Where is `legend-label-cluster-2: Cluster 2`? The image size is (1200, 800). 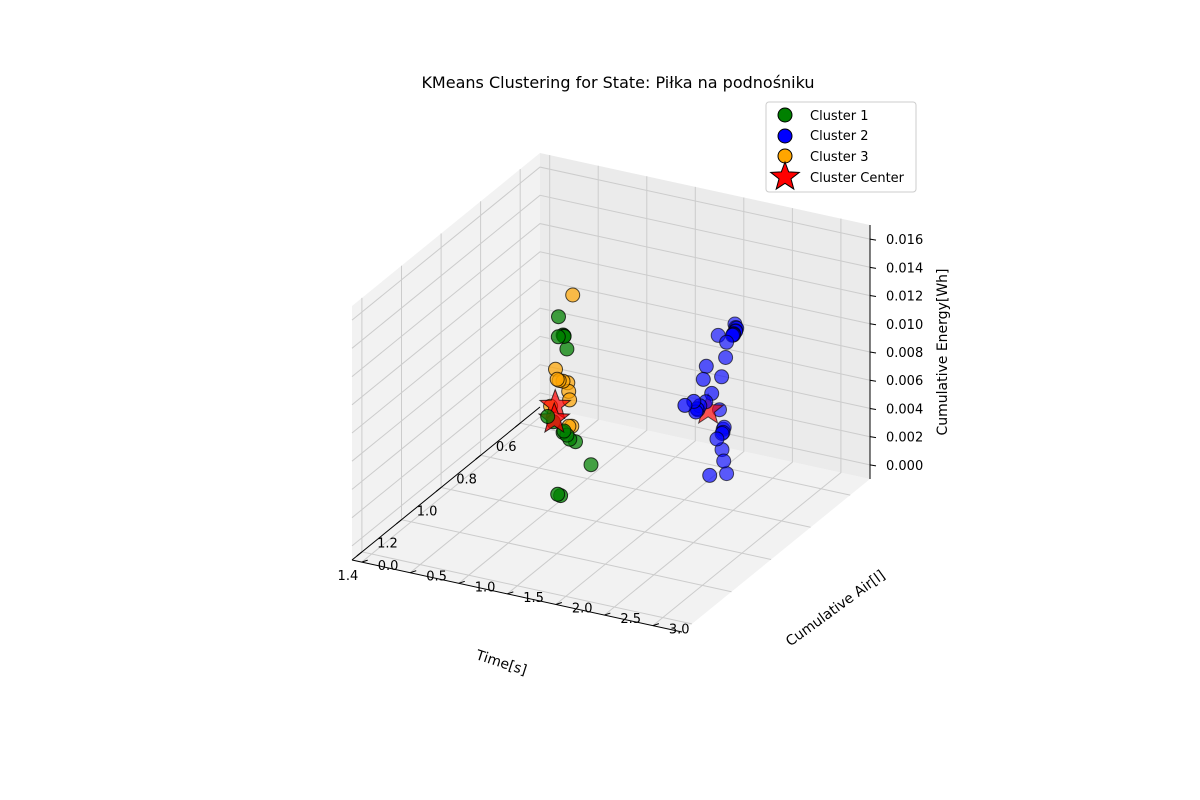
legend-label-cluster-2: Cluster 2 is located at coordinates (839, 136).